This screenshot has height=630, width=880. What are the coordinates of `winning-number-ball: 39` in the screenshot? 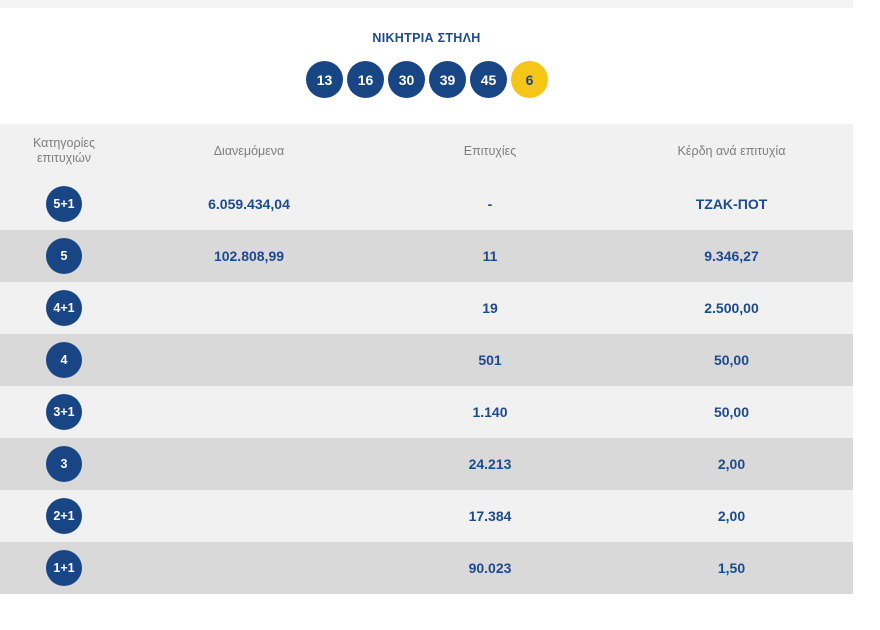 It's located at (447, 79).